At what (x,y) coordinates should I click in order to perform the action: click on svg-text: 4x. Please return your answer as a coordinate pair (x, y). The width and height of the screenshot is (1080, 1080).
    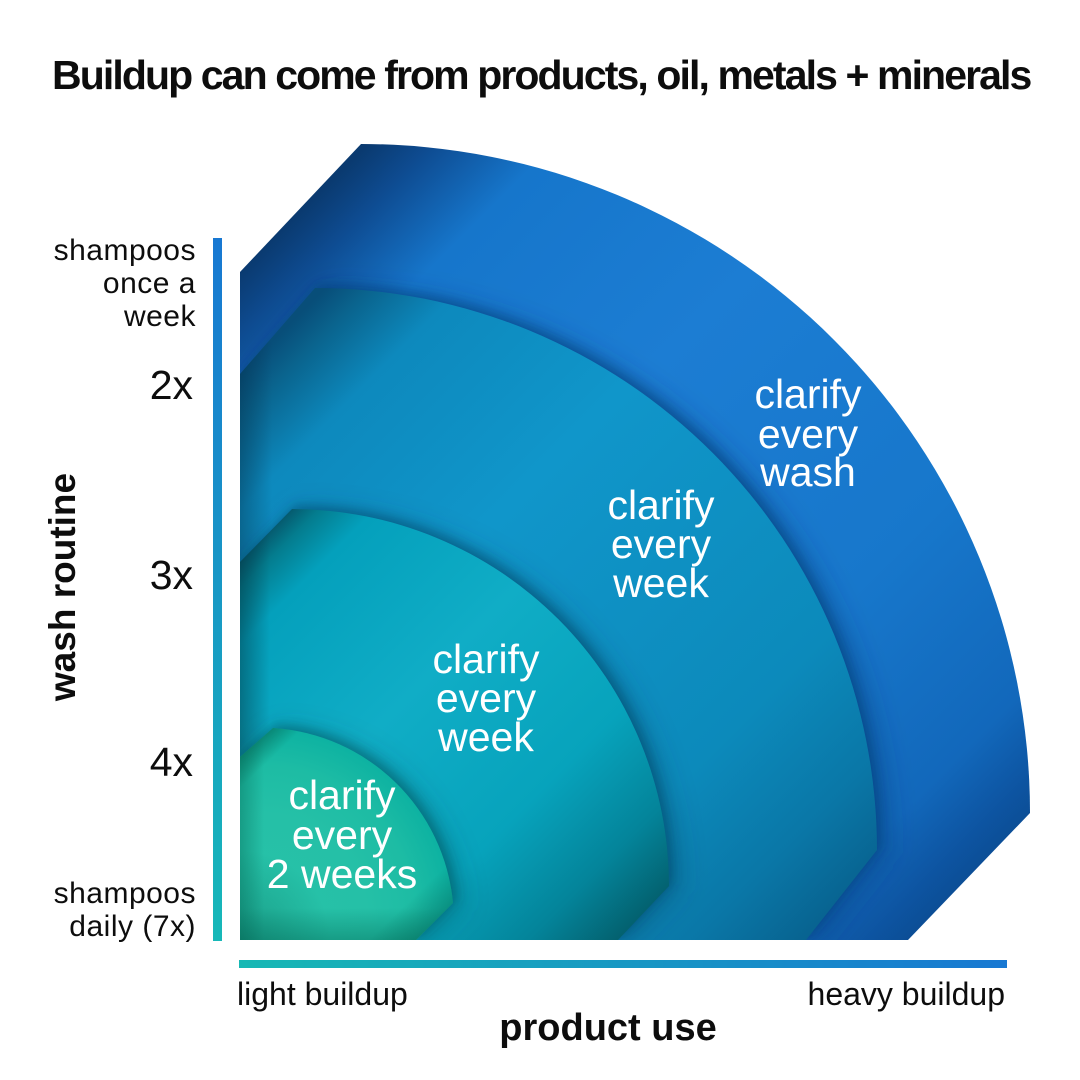
    Looking at the image, I should click on (172, 762).